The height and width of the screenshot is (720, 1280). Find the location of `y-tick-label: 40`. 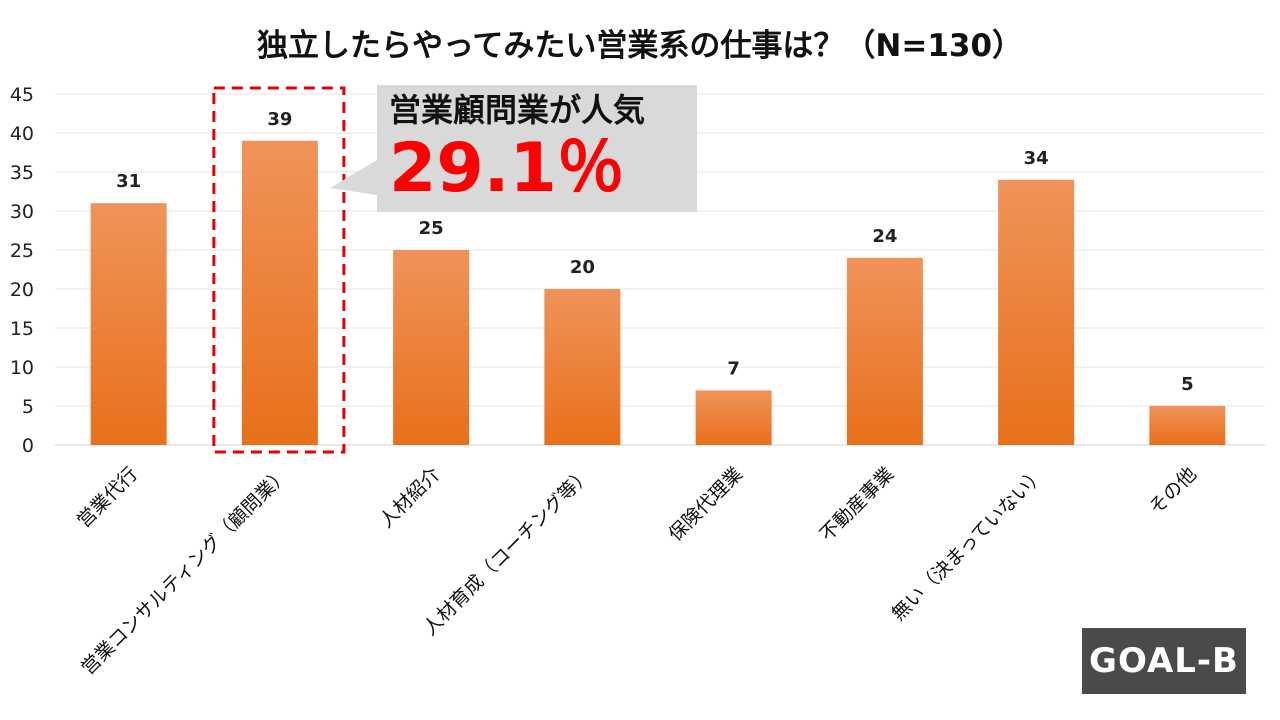

y-tick-label: 40 is located at coordinates (22, 134).